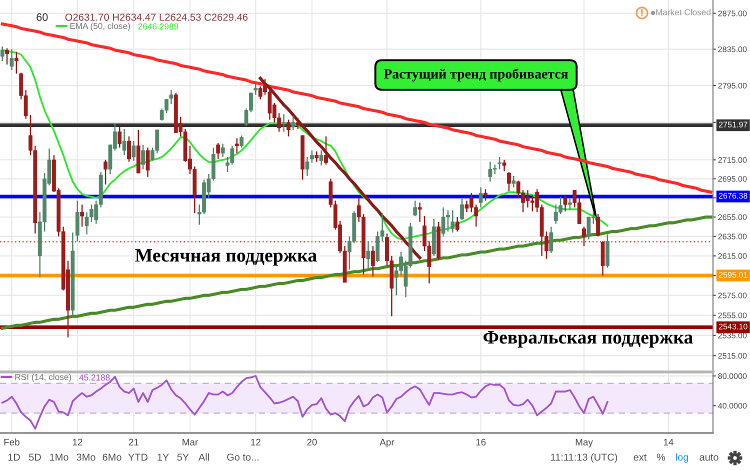  What do you see at coordinates (732, 160) in the screenshot?
I see `y-tick-label: 2715.00` at bounding box center [732, 160].